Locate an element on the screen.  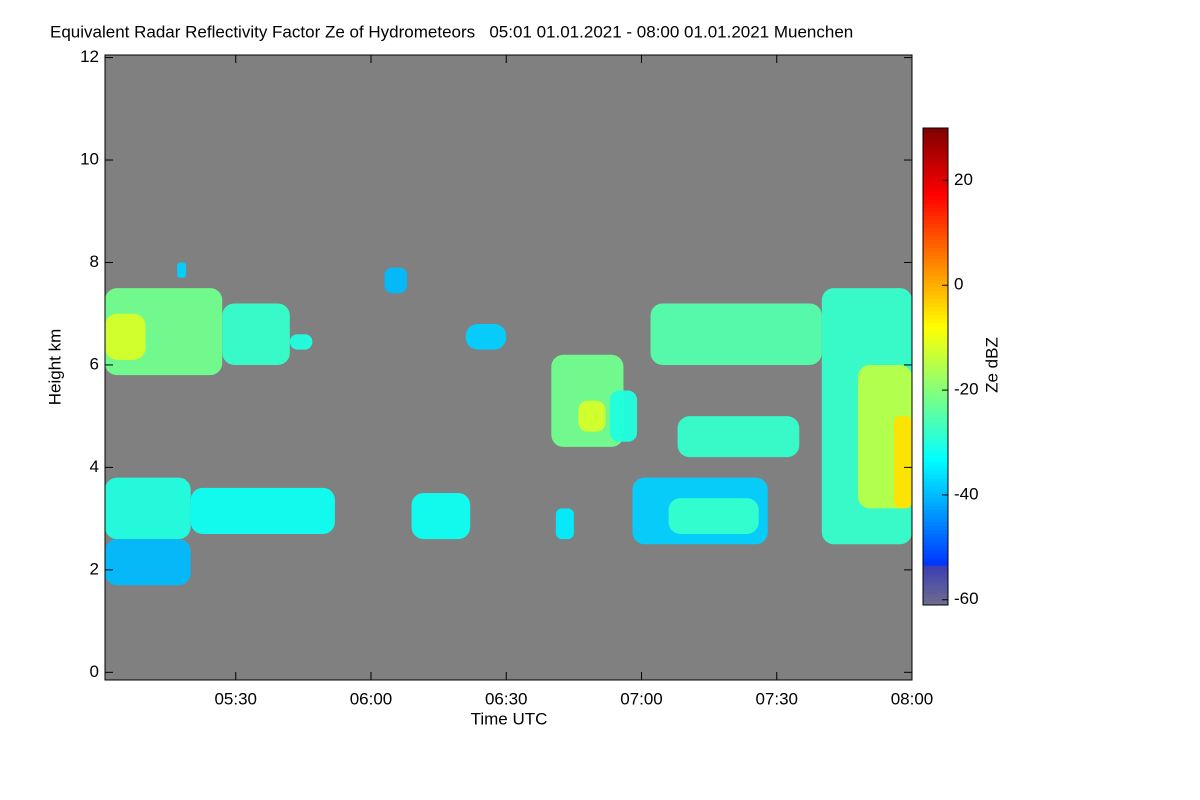
colorbar-label: Ze dBZ is located at coordinates (991, 365).